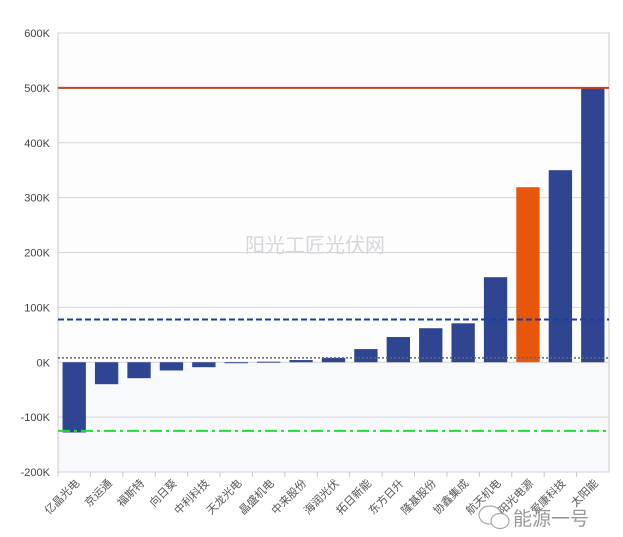 The width and height of the screenshot is (623, 537). I want to click on y-tick-label: 400K, so click(37, 144).